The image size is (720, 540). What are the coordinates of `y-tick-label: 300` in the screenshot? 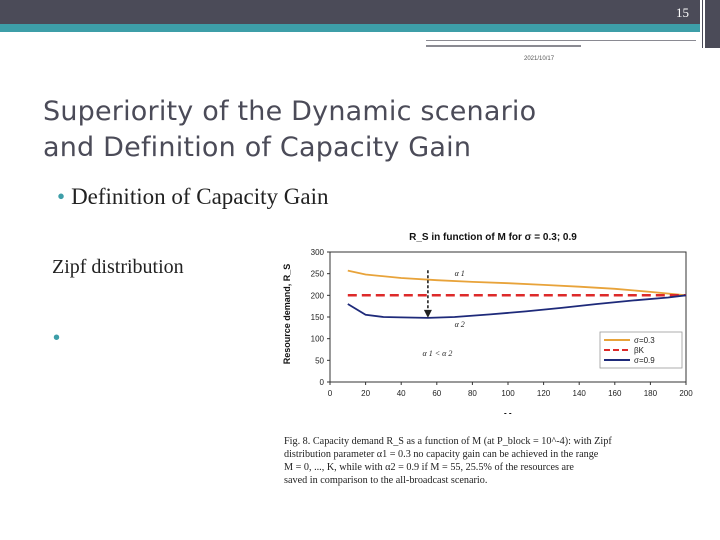 It's located at (318, 252).